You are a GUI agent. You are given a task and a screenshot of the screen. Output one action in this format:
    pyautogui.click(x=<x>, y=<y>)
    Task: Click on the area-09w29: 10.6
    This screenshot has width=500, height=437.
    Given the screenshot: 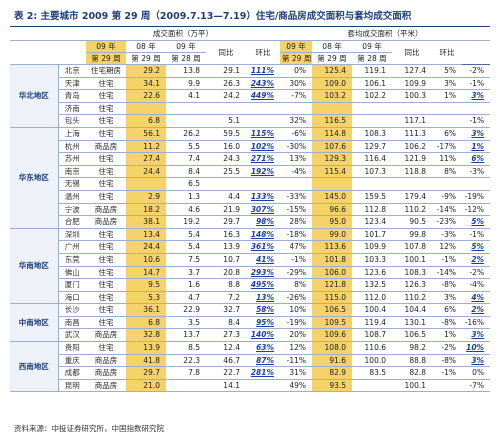 What is the action you would take?
    pyautogui.click(x=146, y=260)
    